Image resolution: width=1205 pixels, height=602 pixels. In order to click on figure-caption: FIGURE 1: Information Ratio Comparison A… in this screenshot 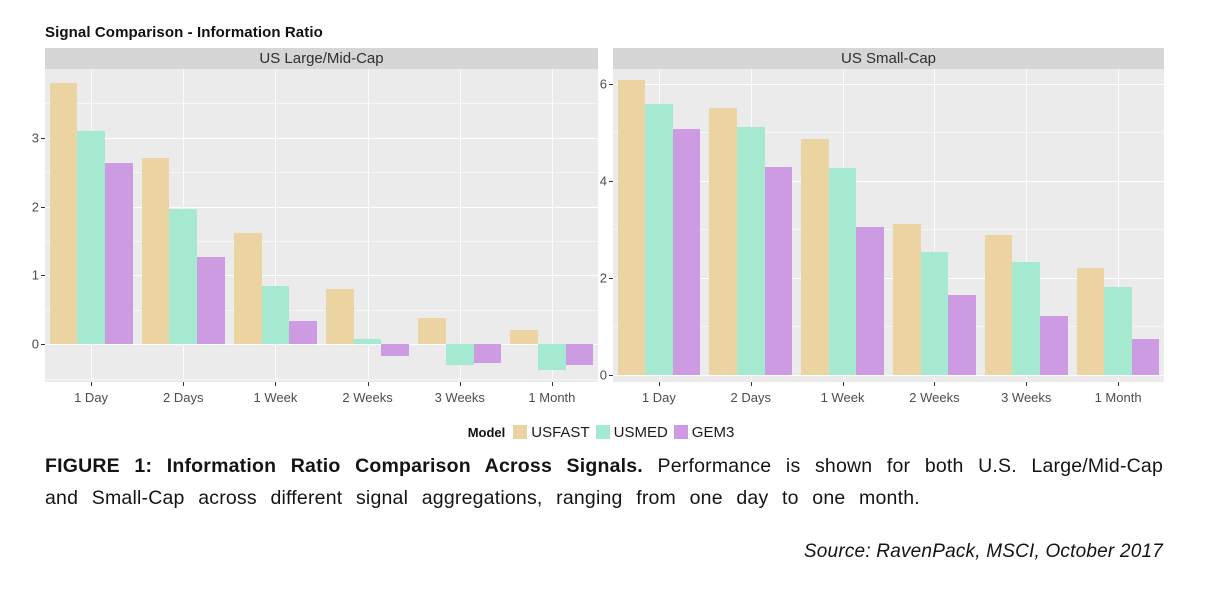, I will do `click(604, 482)`.